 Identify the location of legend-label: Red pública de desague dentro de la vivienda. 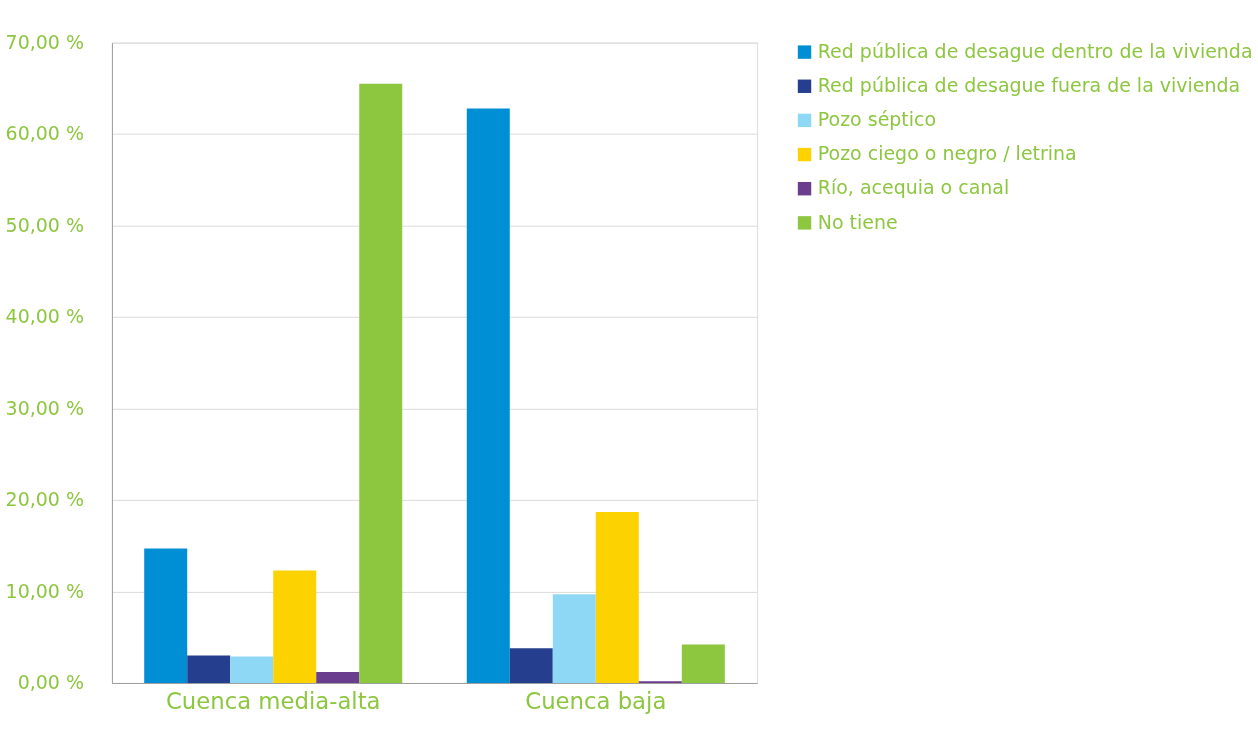
(1035, 50).